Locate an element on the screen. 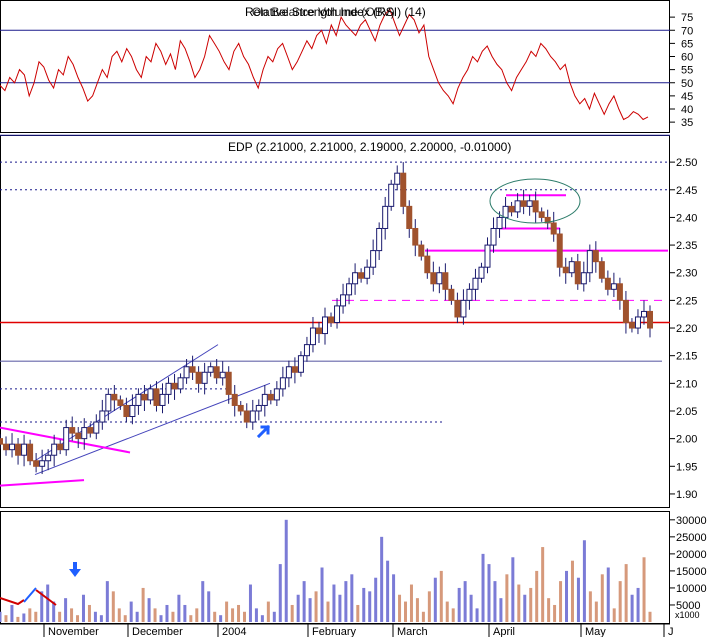 Image resolution: width=725 pixels, height=637 pixels. volume-tick-label: 10000 is located at coordinates (691, 589).